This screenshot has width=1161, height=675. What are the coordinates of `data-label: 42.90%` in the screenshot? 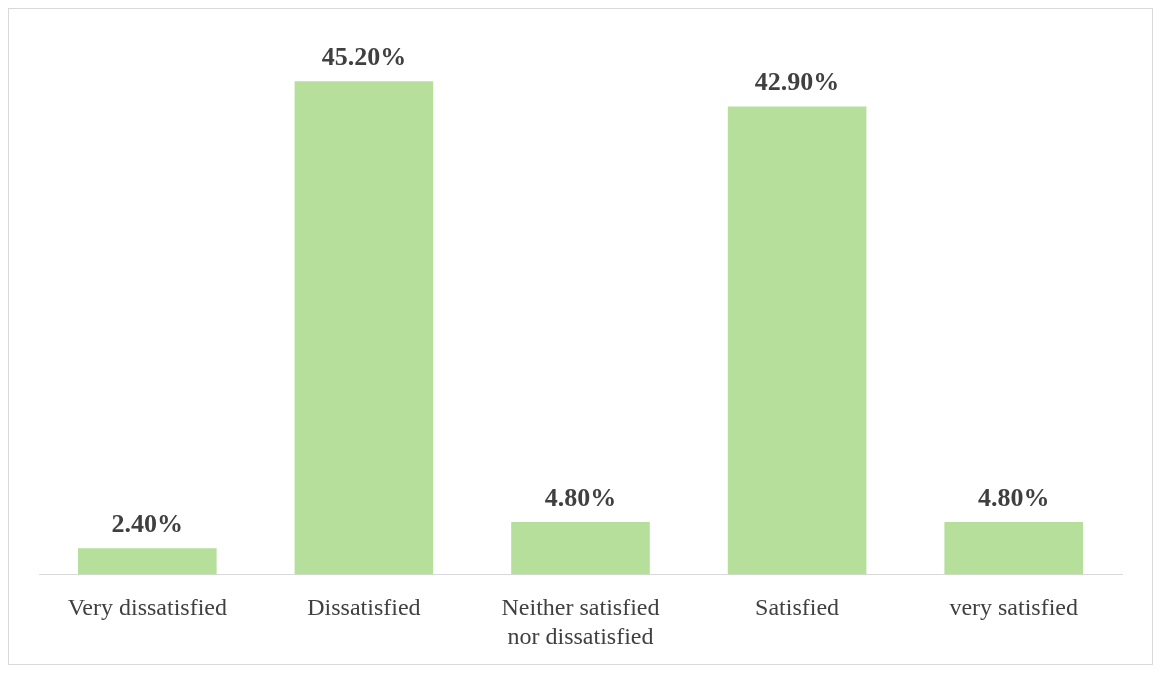 It's located at (797, 82).